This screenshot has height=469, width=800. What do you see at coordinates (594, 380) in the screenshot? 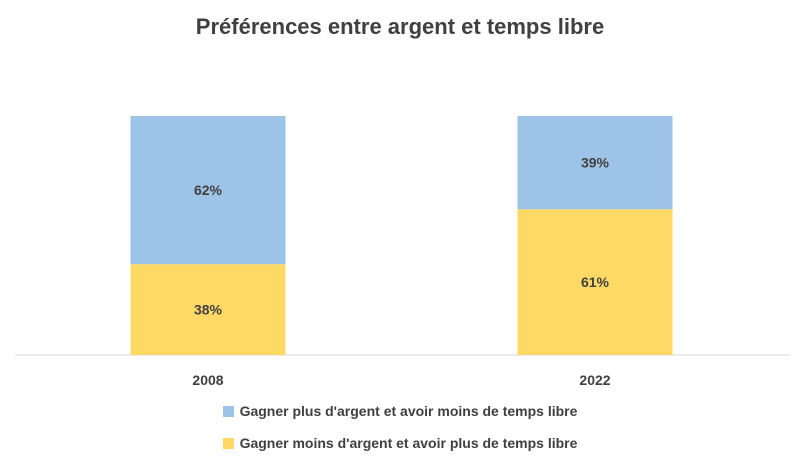
I see `x-tick-label-2022: 2022` at bounding box center [594, 380].